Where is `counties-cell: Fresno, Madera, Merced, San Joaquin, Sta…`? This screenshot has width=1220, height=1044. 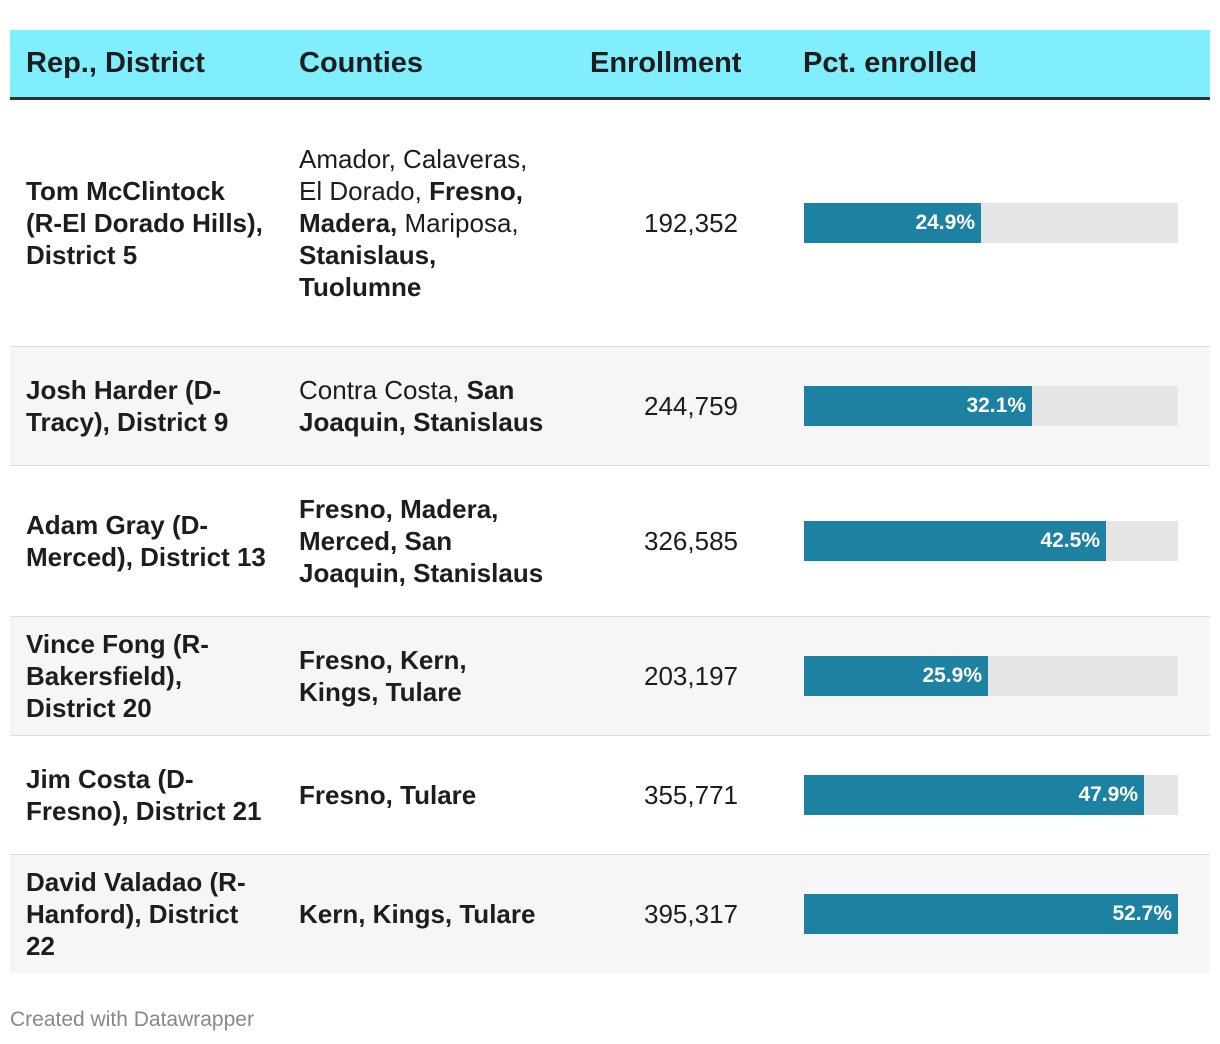
counties-cell: Fresno, Madera, Merced, San Joaquin, Sta… is located at coordinates (424, 541).